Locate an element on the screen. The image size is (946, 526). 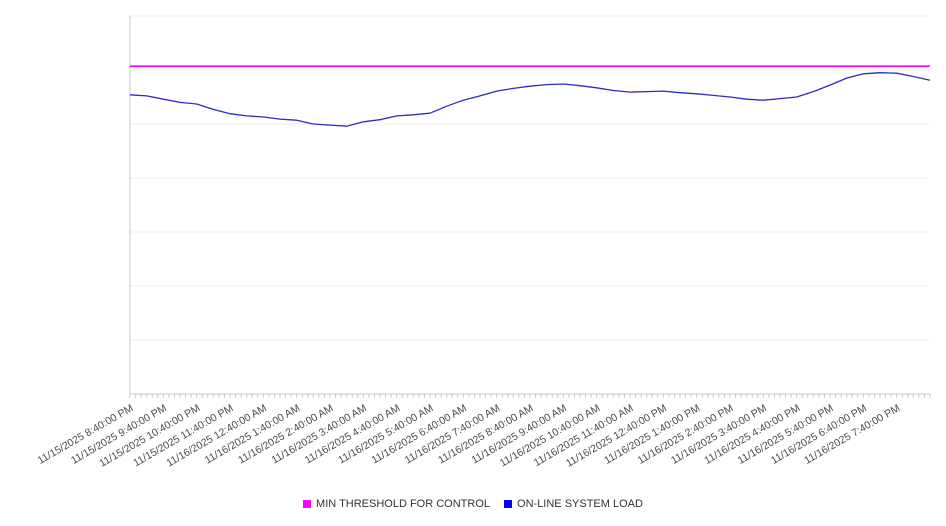
legend-item-system-load: ON-LINE SYSTEM LOAD is located at coordinates (573, 504).